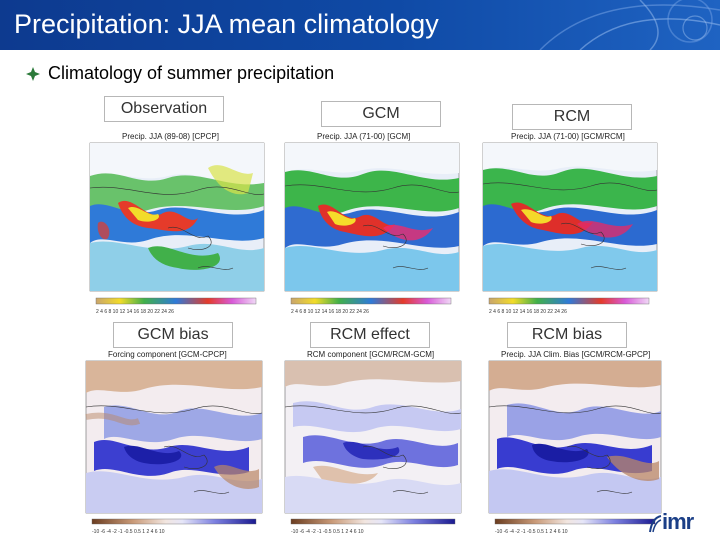  I want to click on title-bar: Precipitation: JJA mean climatology, so click(360, 25).